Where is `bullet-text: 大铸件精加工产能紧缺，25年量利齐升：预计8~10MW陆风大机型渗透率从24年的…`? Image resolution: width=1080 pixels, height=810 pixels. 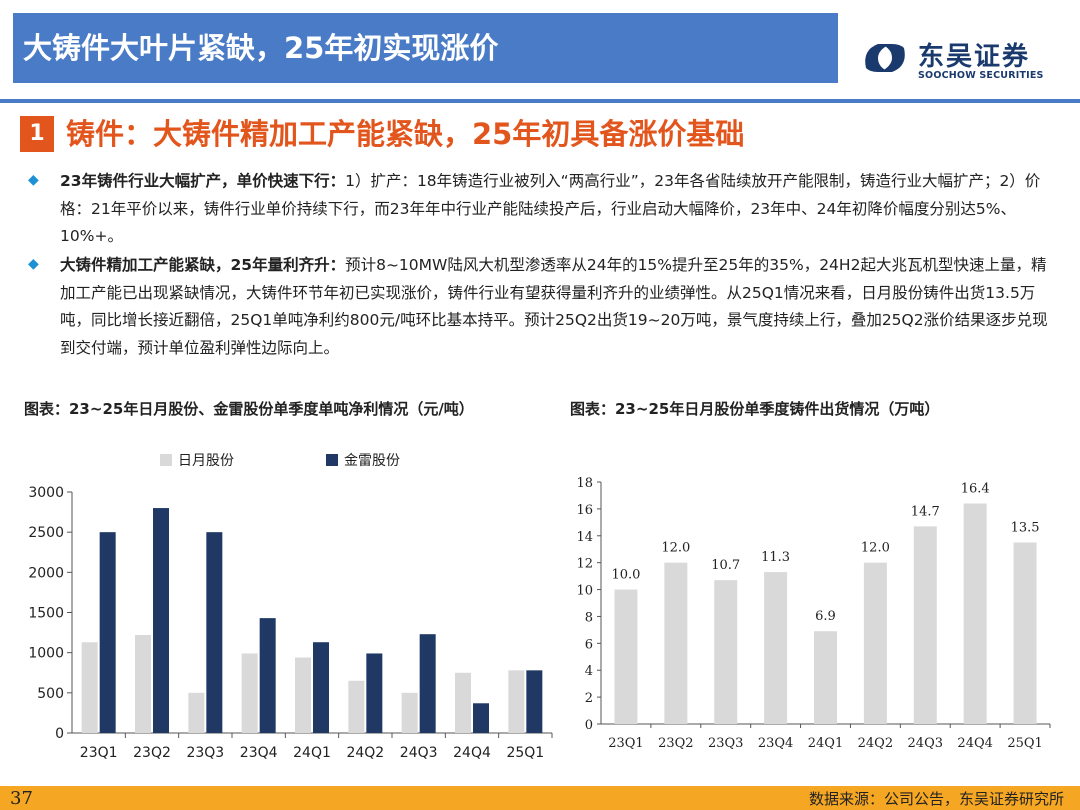
bullet-text: 大铸件精加工产能紧缺，25年量利齐升：预计8~10MW陆风大机型渗透率从24年的… is located at coordinates (554, 307).